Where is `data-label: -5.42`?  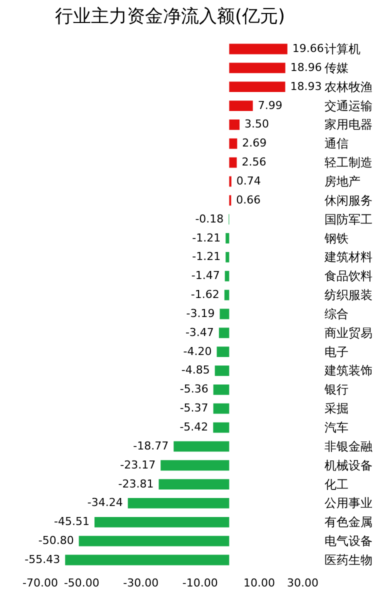
data-label: -5.42 is located at coordinates (194, 427).